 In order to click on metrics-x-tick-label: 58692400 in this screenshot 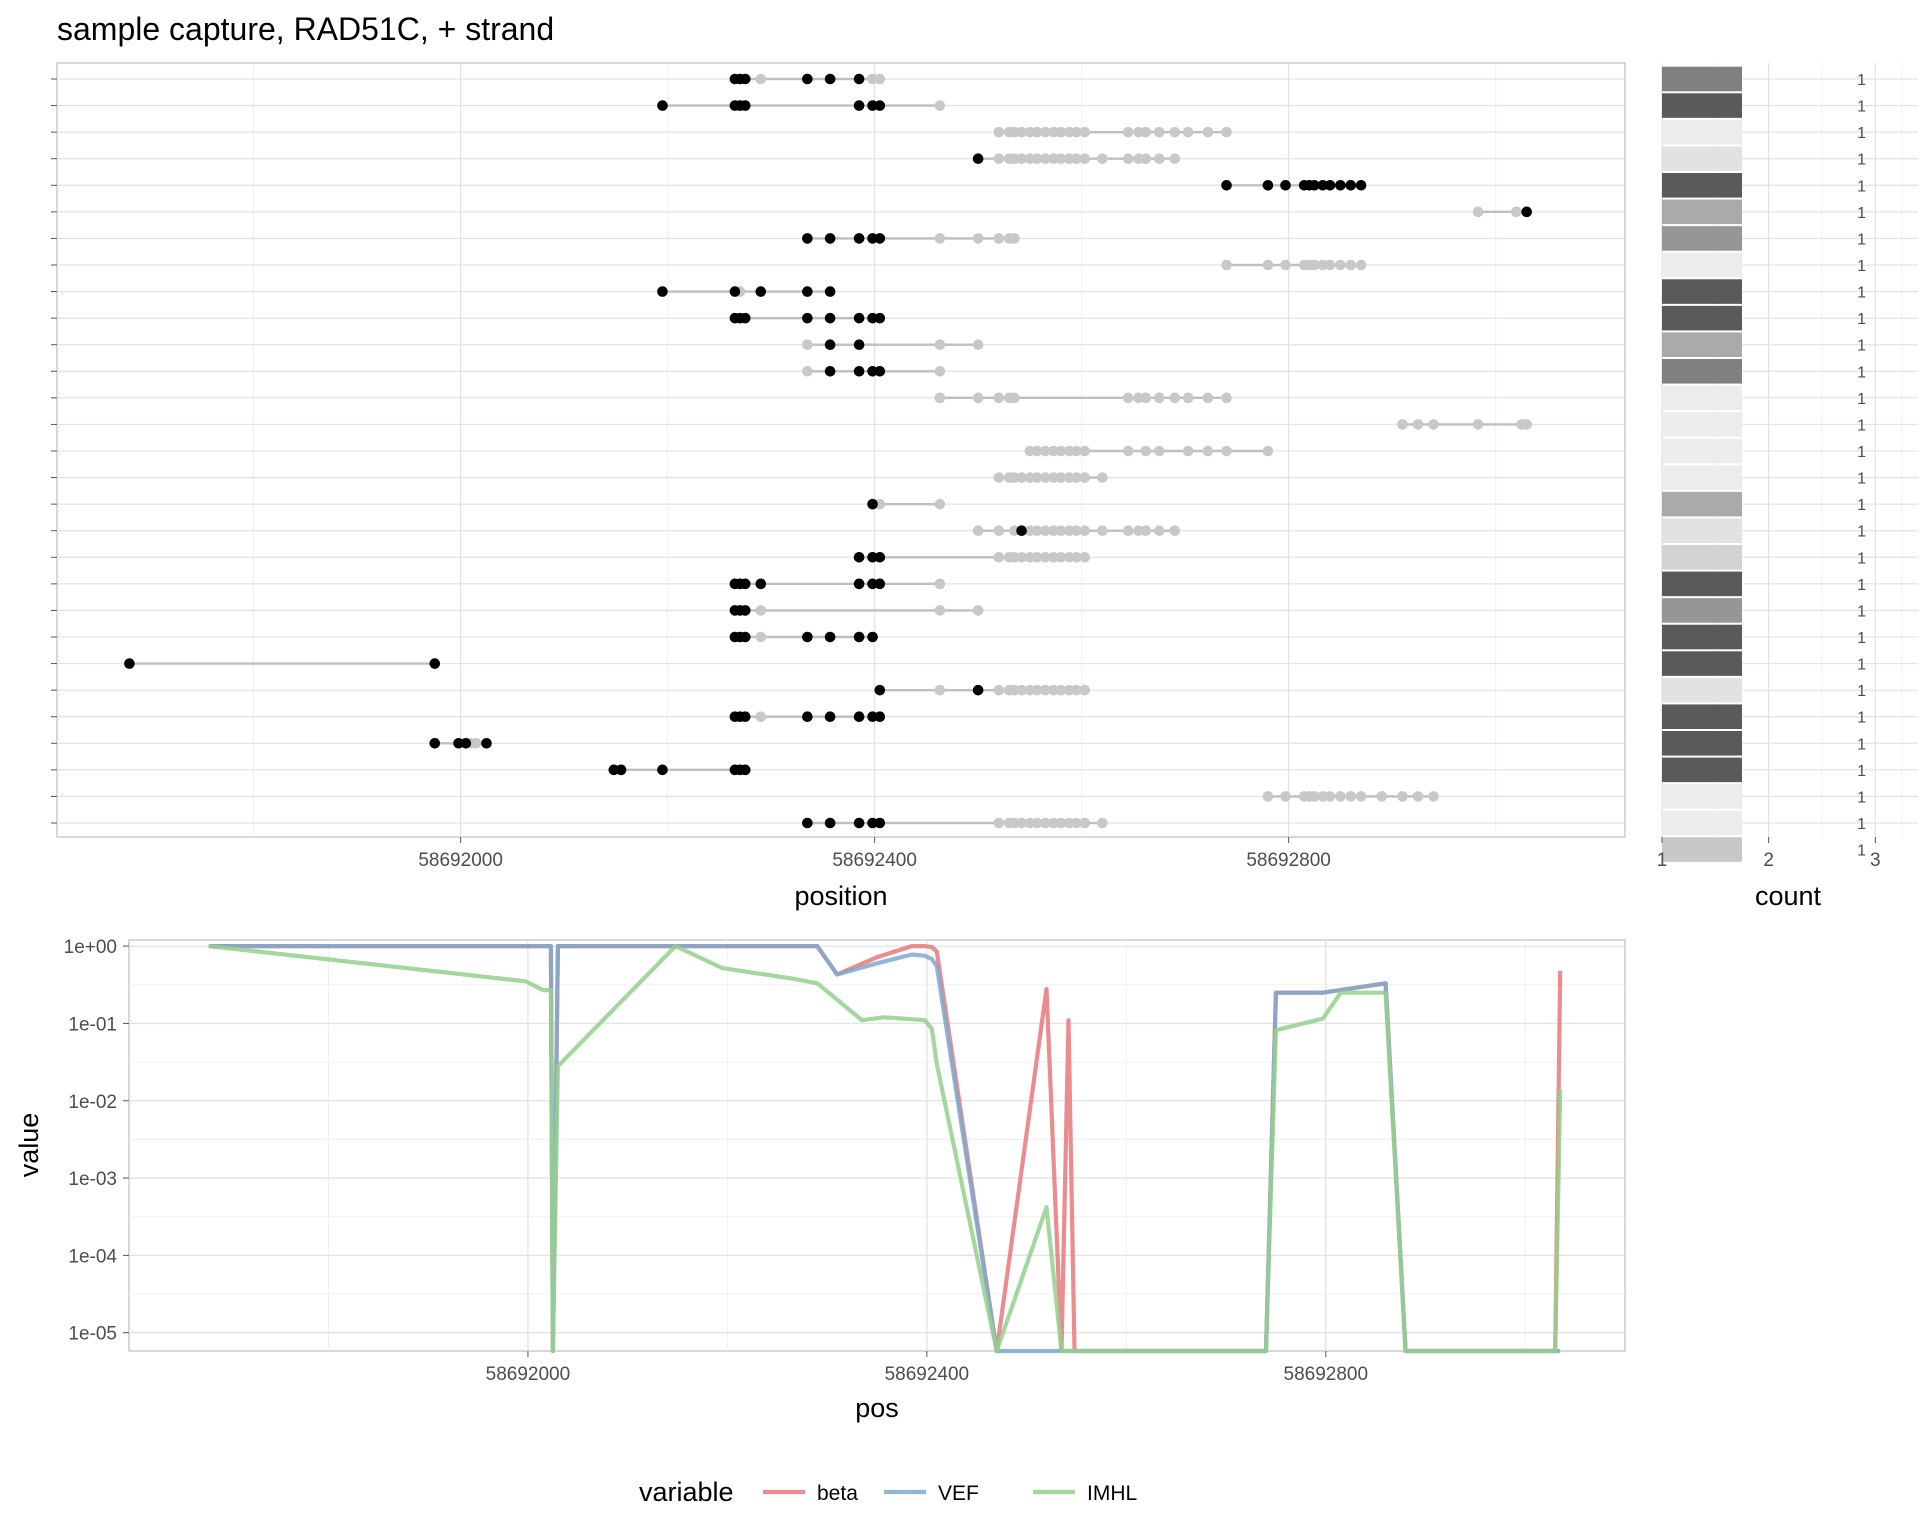, I will do `click(927, 1374)`.